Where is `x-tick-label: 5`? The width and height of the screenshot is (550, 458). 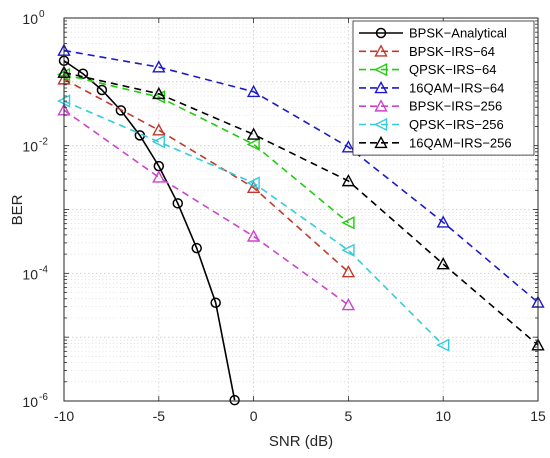
x-tick-label: 5 is located at coordinates (349, 416).